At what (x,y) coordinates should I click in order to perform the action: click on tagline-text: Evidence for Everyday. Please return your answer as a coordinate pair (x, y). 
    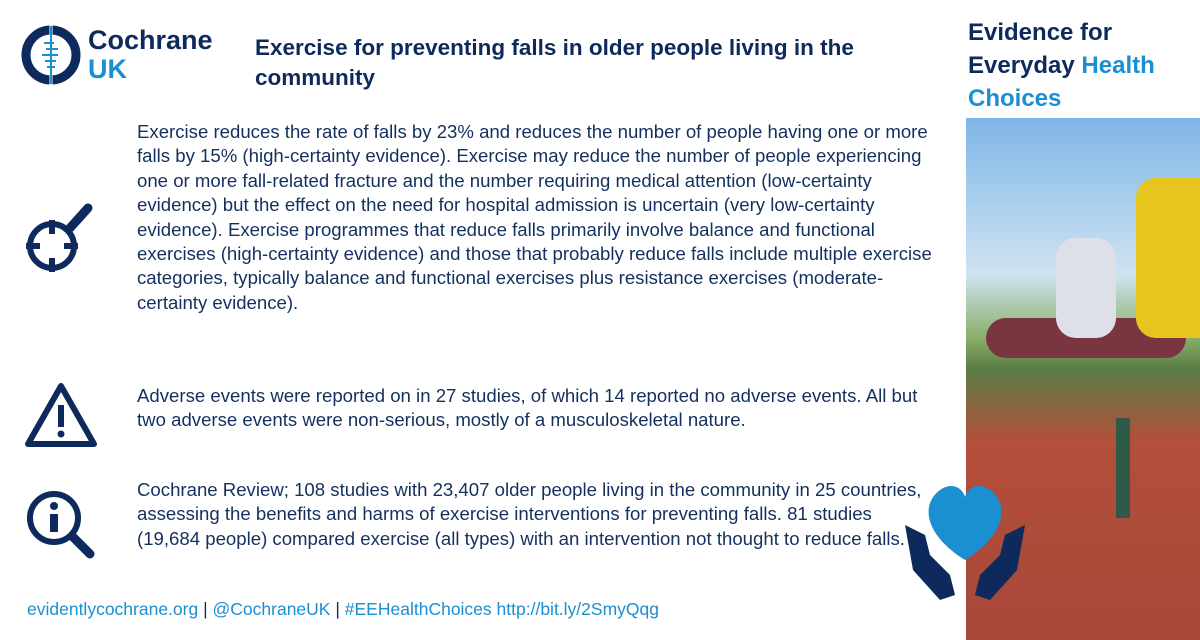
    Looking at the image, I should click on (1040, 49).